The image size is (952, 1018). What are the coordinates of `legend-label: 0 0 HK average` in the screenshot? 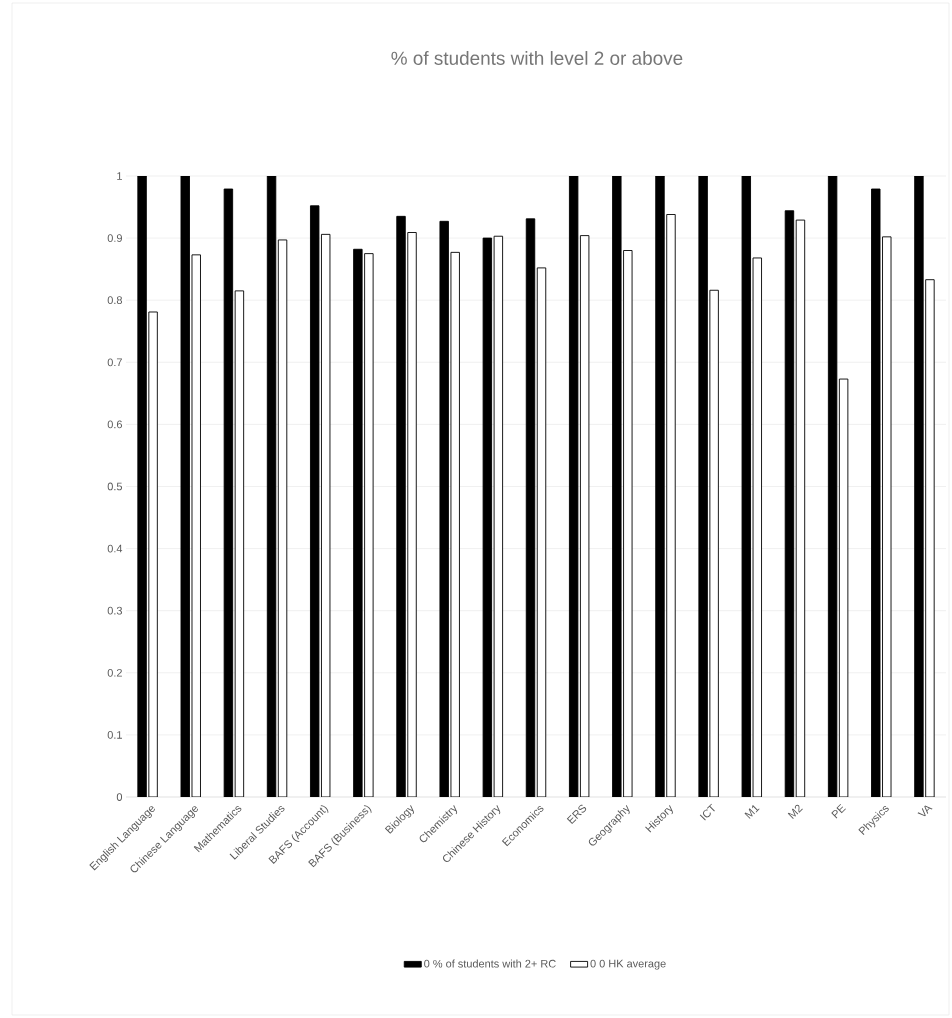 It's located at (628, 964).